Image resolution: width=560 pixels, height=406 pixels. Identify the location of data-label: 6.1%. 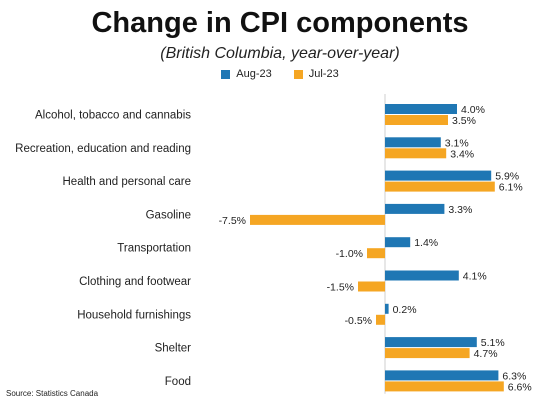
(511, 188).